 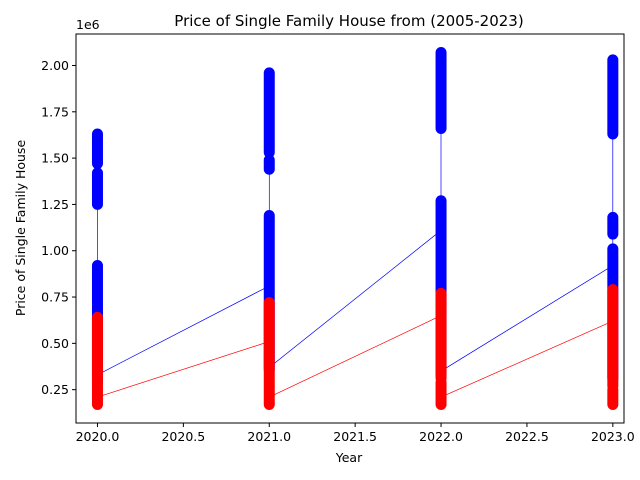 I want to click on x-tick-label: 2020.0, so click(x=98, y=436).